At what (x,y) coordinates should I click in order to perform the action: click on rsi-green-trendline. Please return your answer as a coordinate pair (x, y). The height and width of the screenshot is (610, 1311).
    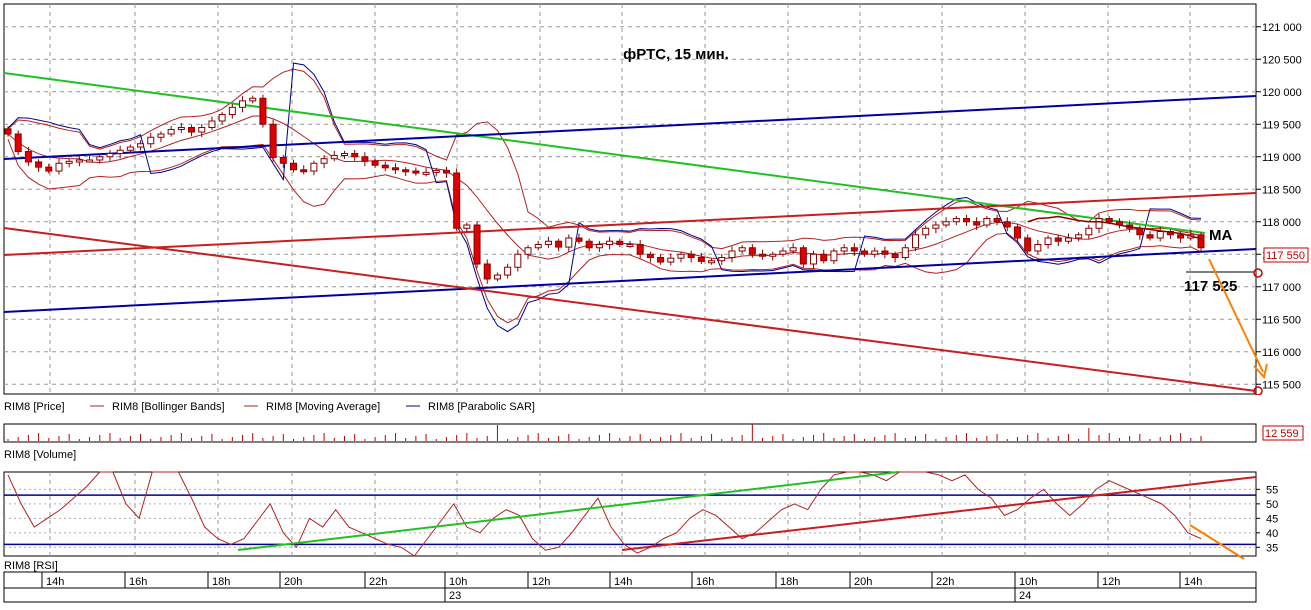
    Looking at the image, I should click on (568, 511).